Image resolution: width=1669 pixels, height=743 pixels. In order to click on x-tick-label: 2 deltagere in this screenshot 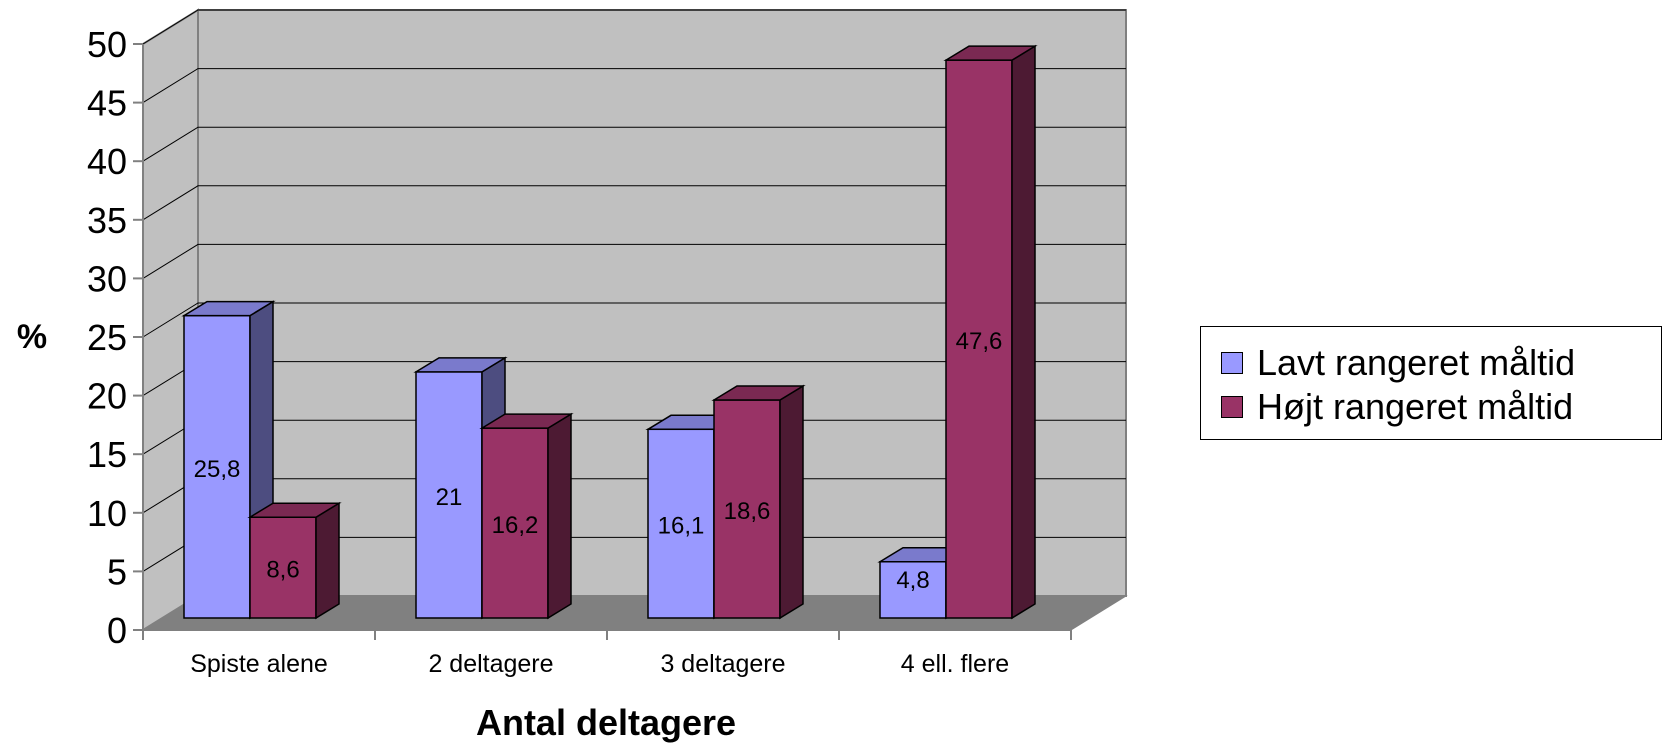, I will do `click(490, 664)`.